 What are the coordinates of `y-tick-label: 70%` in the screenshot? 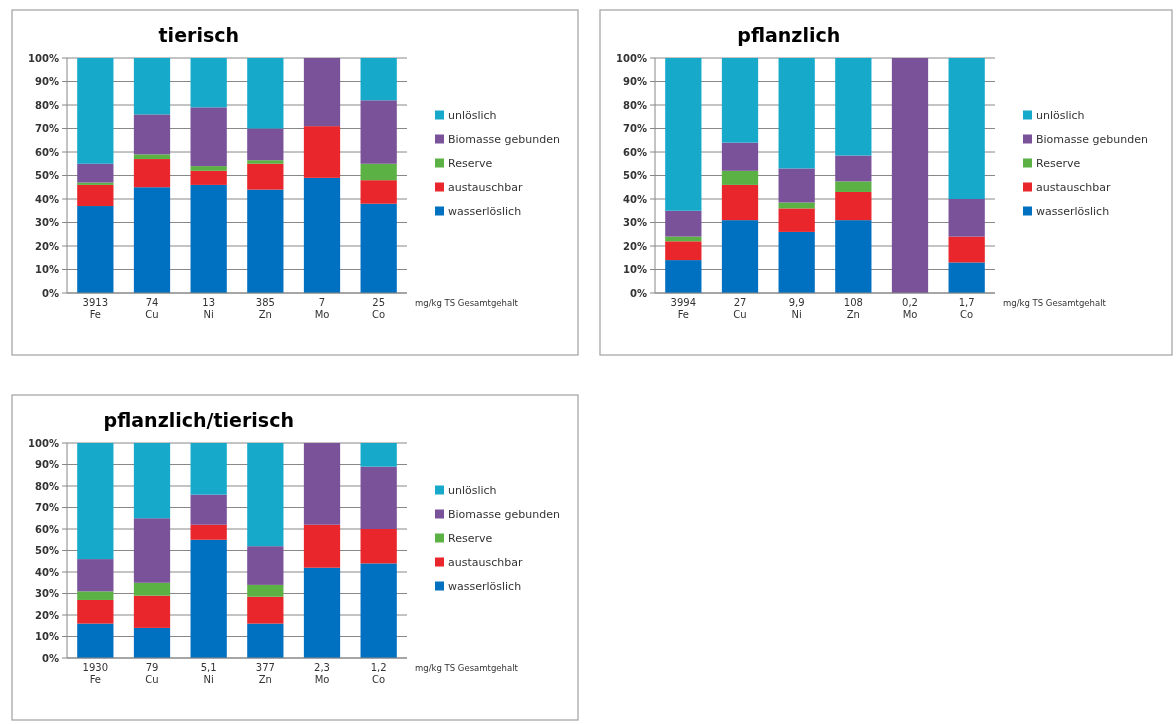 It's located at (47, 507).